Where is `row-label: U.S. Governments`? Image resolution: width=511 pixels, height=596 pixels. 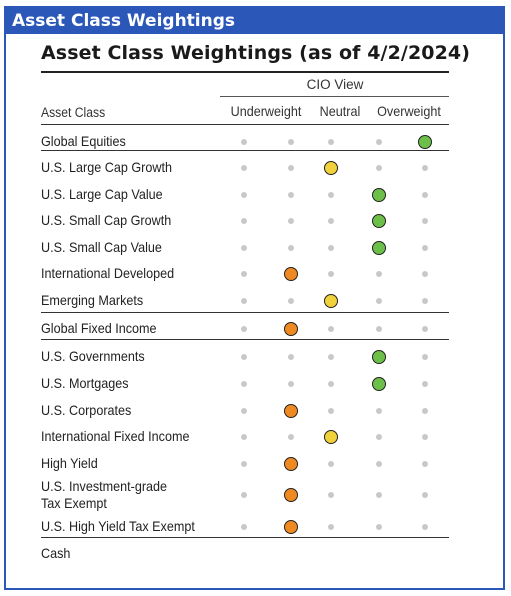 row-label: U.S. Governments is located at coordinates (93, 356).